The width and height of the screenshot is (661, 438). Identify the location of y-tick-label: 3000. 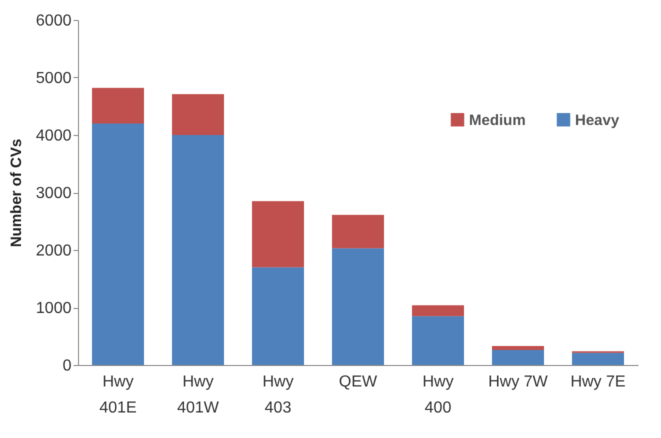
(54, 193).